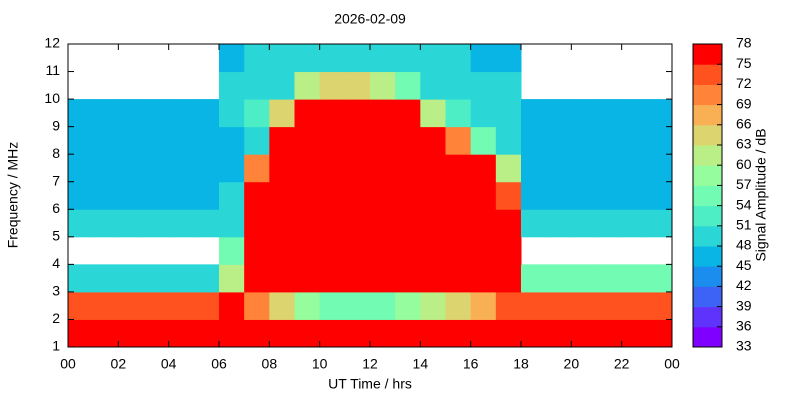 Image resolution: width=800 pixels, height=400 pixels. What do you see at coordinates (52, 70) in the screenshot?
I see `y-tick-label: 11` at bounding box center [52, 70].